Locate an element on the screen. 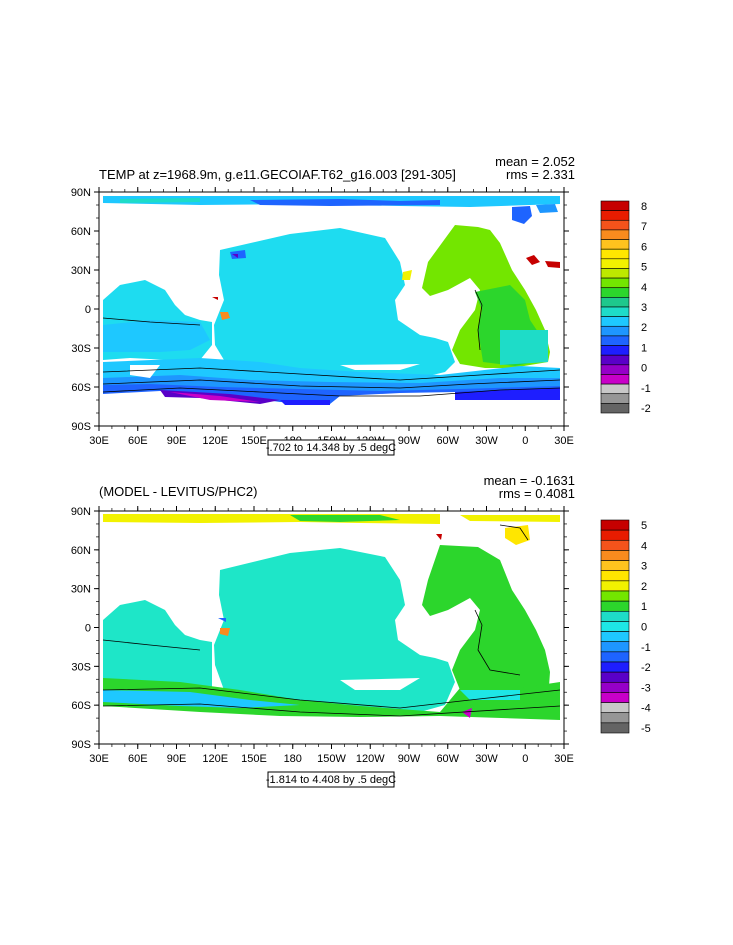  pacific-anomaly-field is located at coordinates (334, 632).